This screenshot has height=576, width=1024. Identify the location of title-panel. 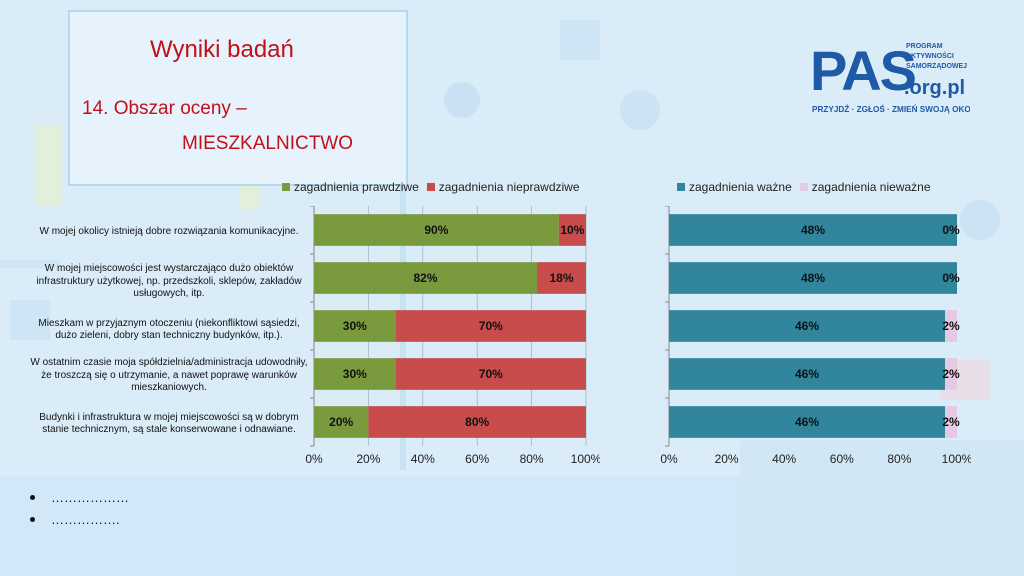
(238, 98).